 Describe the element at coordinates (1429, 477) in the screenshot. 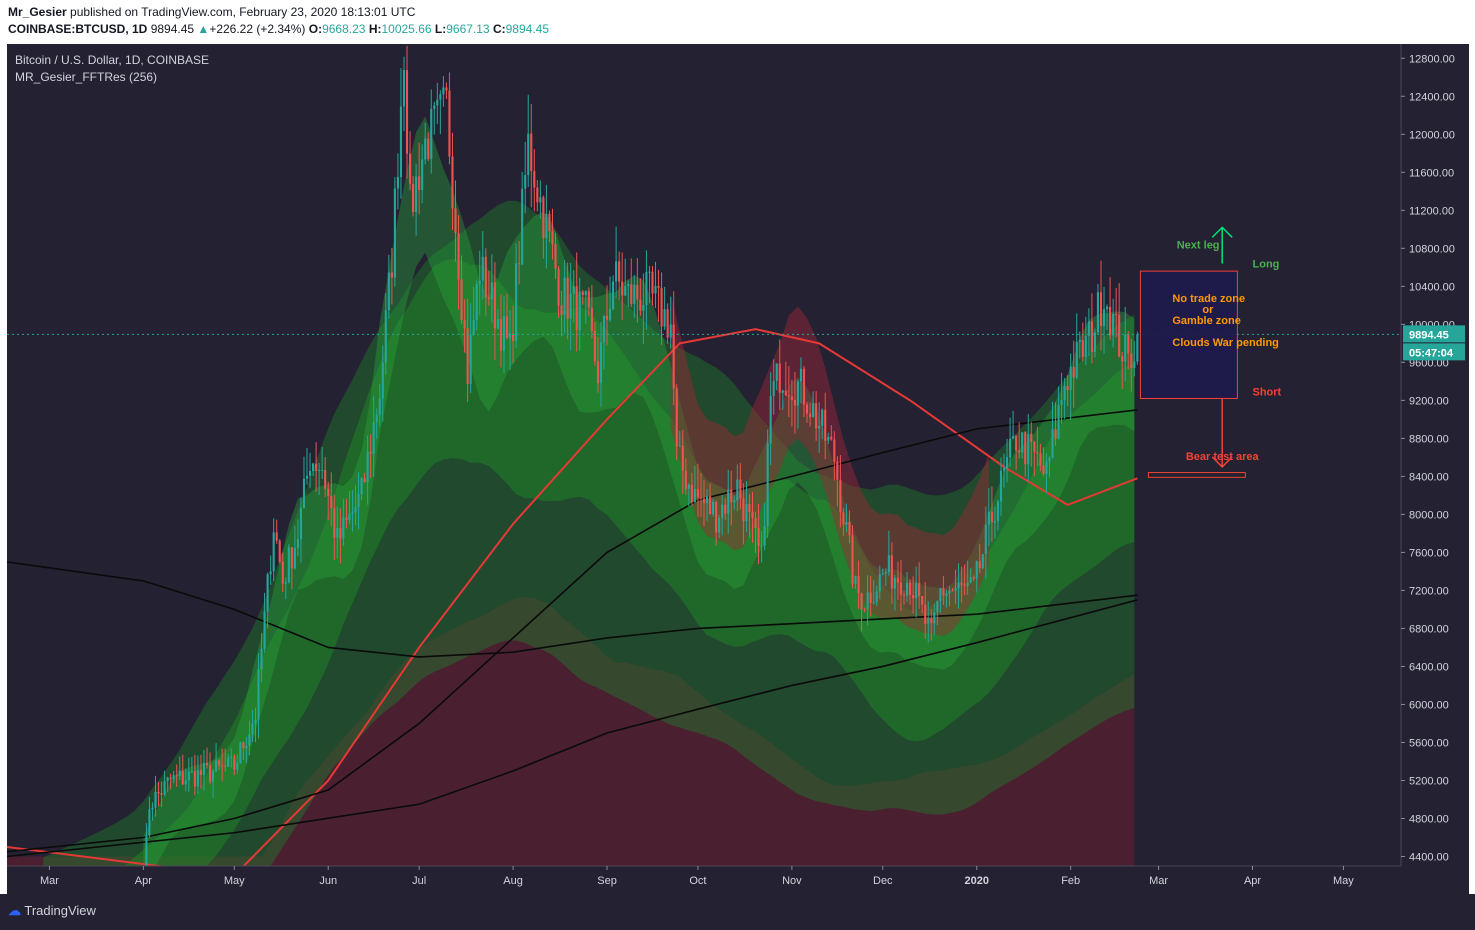

I see `price-tick-label: 8400.00` at that location.